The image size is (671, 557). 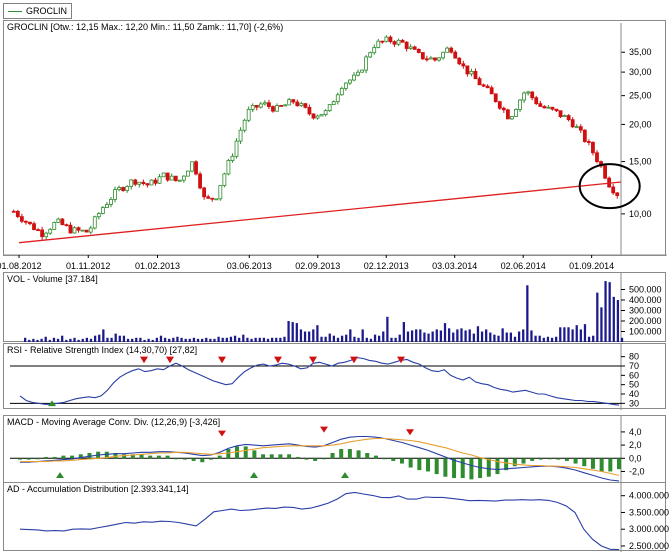 What do you see at coordinates (635, 432) in the screenshot?
I see `macd-y-tick-label: 4,0` at bounding box center [635, 432].